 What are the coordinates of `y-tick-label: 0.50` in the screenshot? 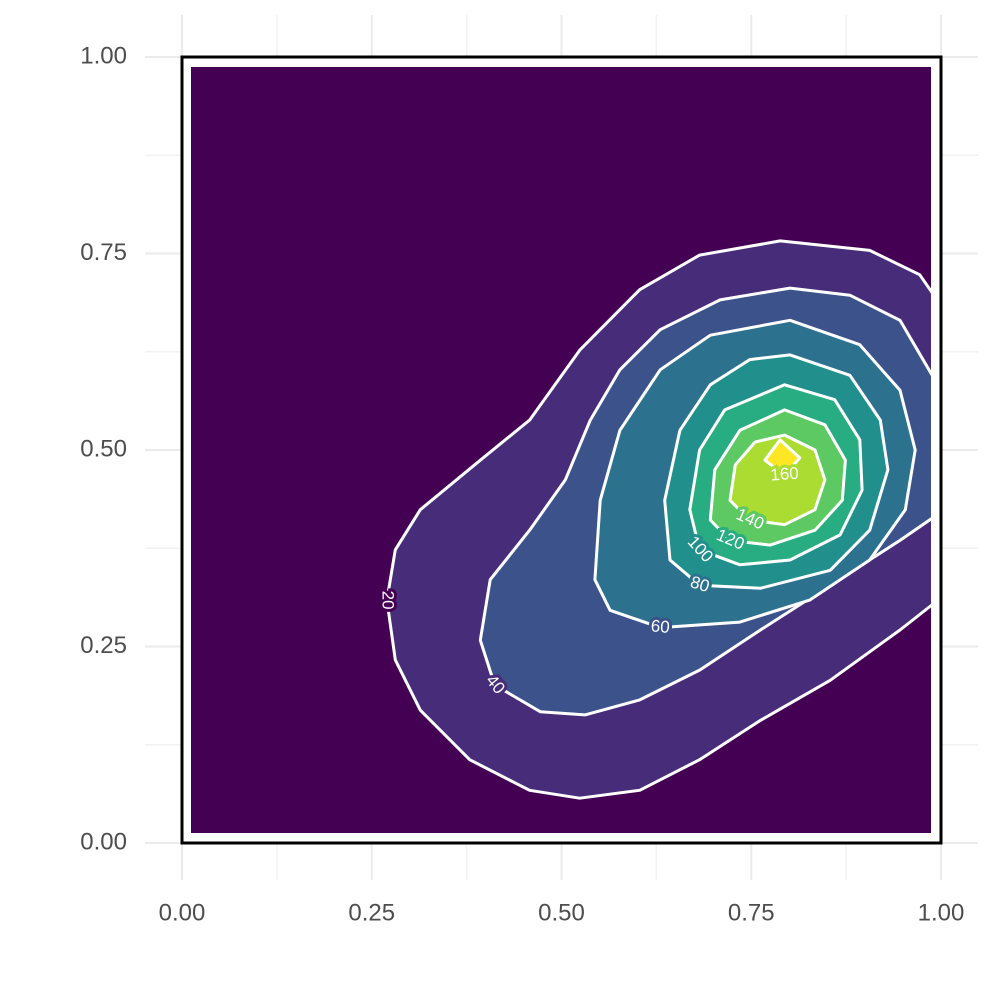 It's located at (103, 448).